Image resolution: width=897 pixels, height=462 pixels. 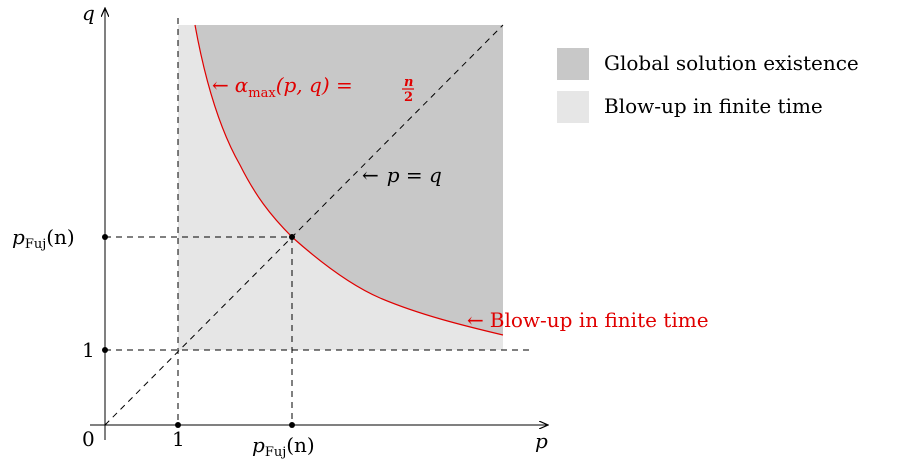 I want to click on legend-swatch-blowup, so click(x=573, y=107).